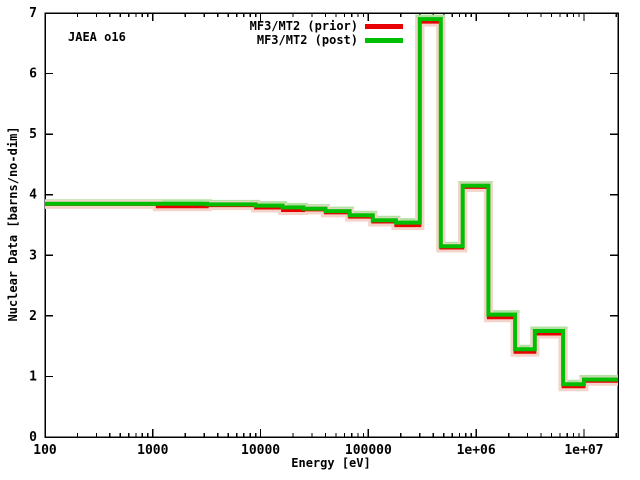 Image resolution: width=640 pixels, height=480 pixels. What do you see at coordinates (33, 13) in the screenshot?
I see `y-tick-label: 7` at bounding box center [33, 13].